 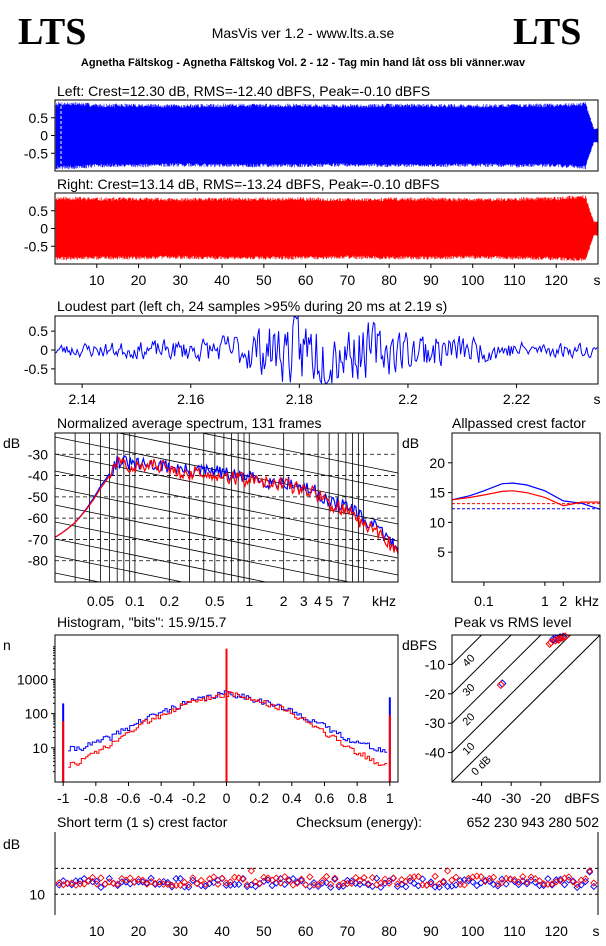 I want to click on spectrum-series-left, so click(x=226, y=505).